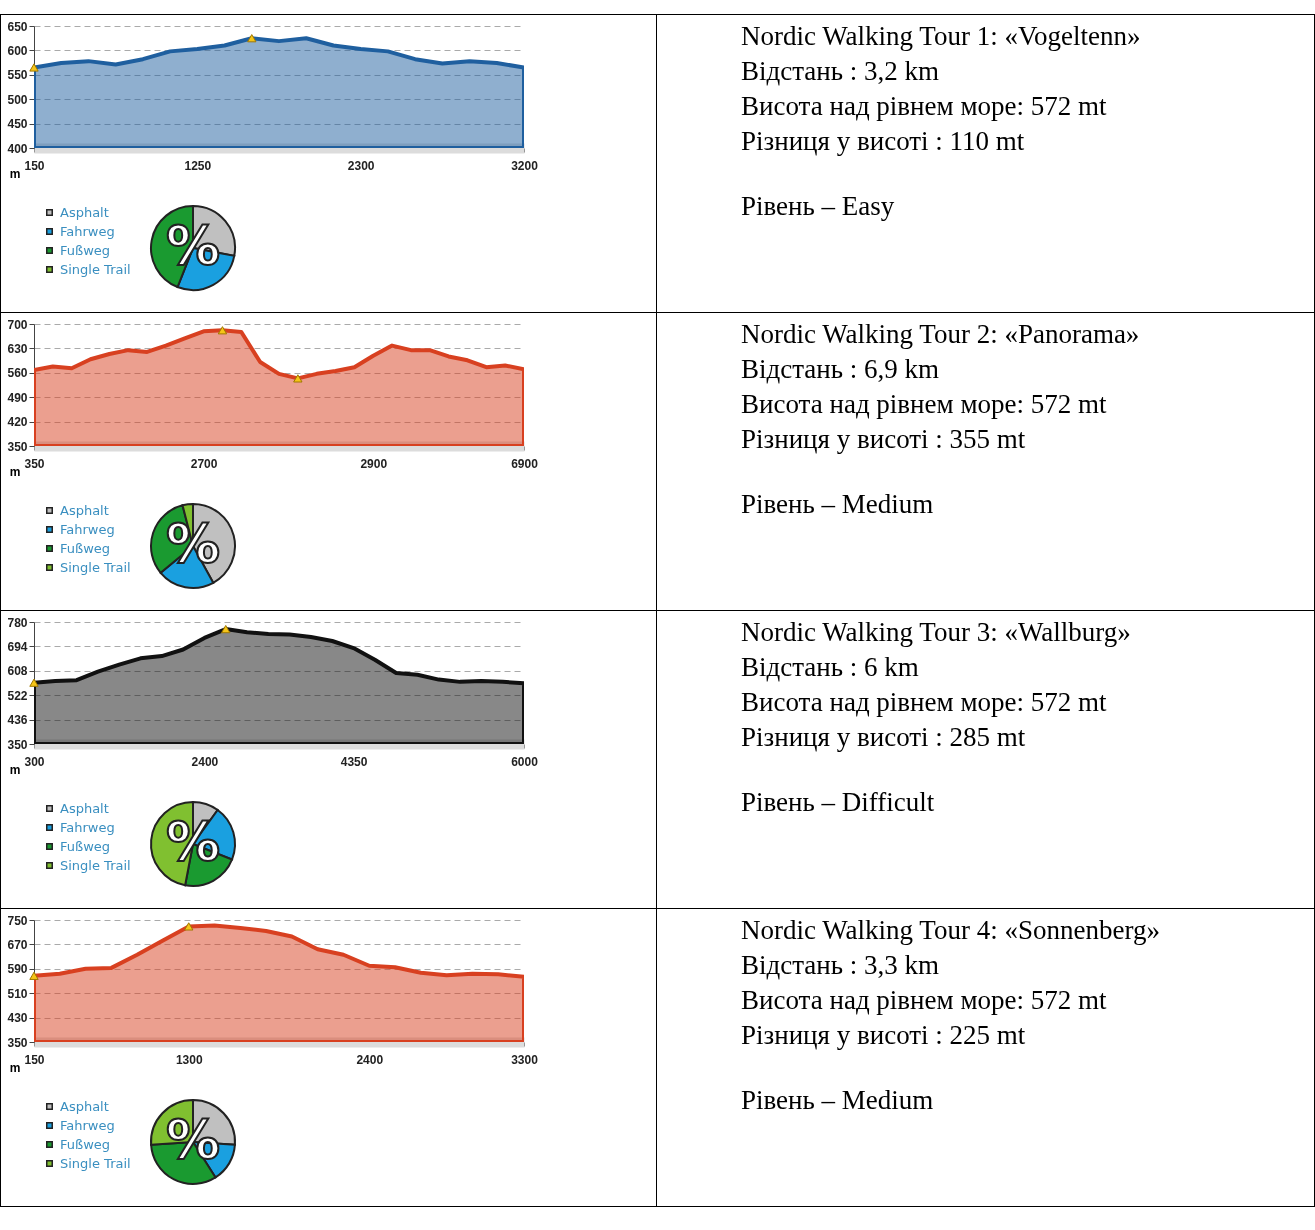 The height and width of the screenshot is (1230, 1315). I want to click on text: Nordic Walking Tour 1: «Vogeltenn», so click(941, 36).